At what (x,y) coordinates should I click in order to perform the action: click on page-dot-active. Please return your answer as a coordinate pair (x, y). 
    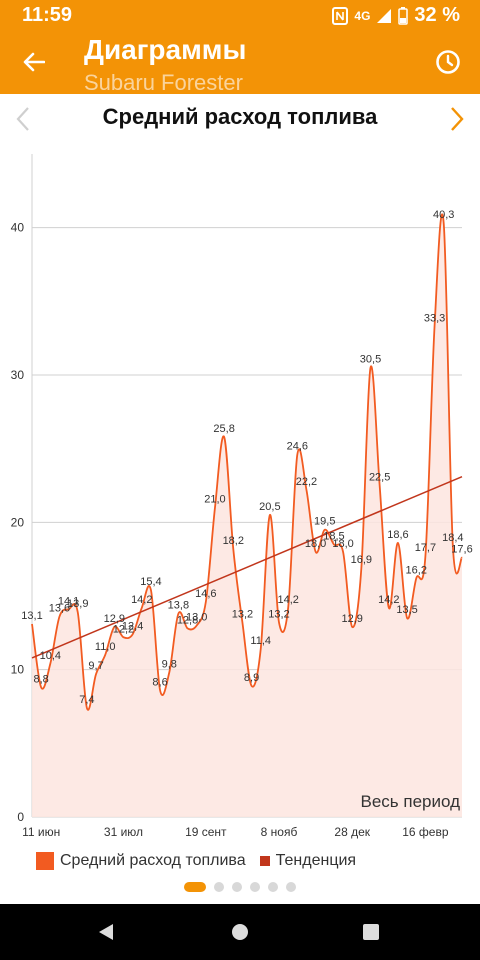
    Looking at the image, I should click on (195, 887).